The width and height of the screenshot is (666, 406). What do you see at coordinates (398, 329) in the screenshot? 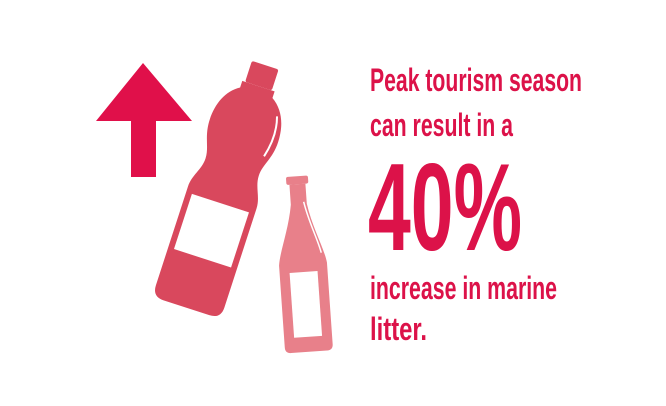
I see `headline-line-4: litter.` at bounding box center [398, 329].